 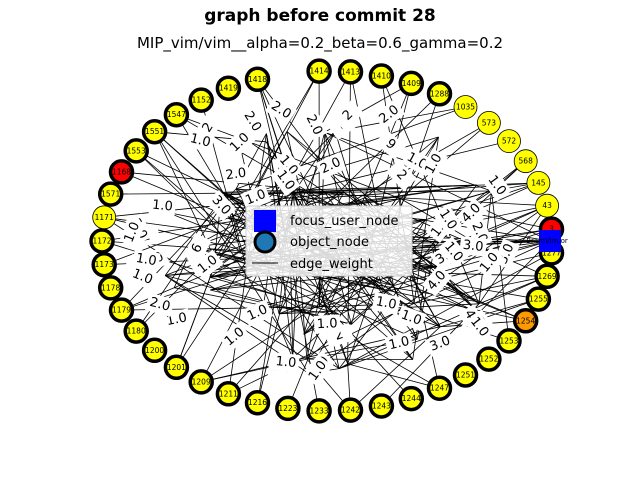 I want to click on edge-label-text: 2.0, so click(x=236, y=175).